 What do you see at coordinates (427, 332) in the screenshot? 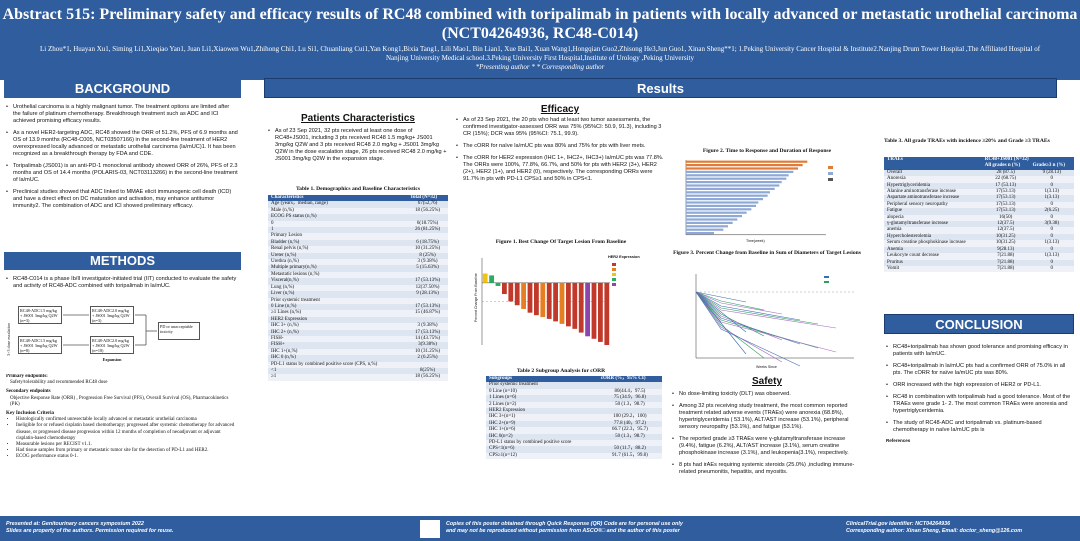
I see `table-cell: 17 (53.13%)` at bounding box center [427, 332].